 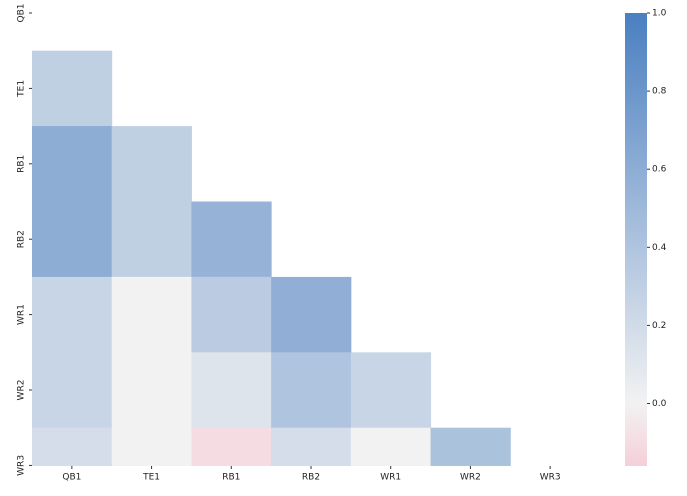 What do you see at coordinates (22, 164) in the screenshot?
I see `y-tick-label: RB1` at bounding box center [22, 164].